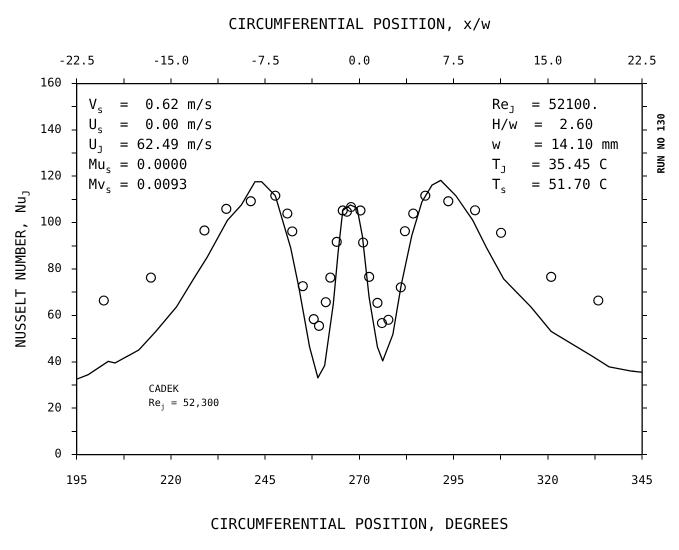 This screenshot has height=550, width=679. Describe the element at coordinates (76, 60) in the screenshot. I see `x2-tick-label: -22.5` at that location.